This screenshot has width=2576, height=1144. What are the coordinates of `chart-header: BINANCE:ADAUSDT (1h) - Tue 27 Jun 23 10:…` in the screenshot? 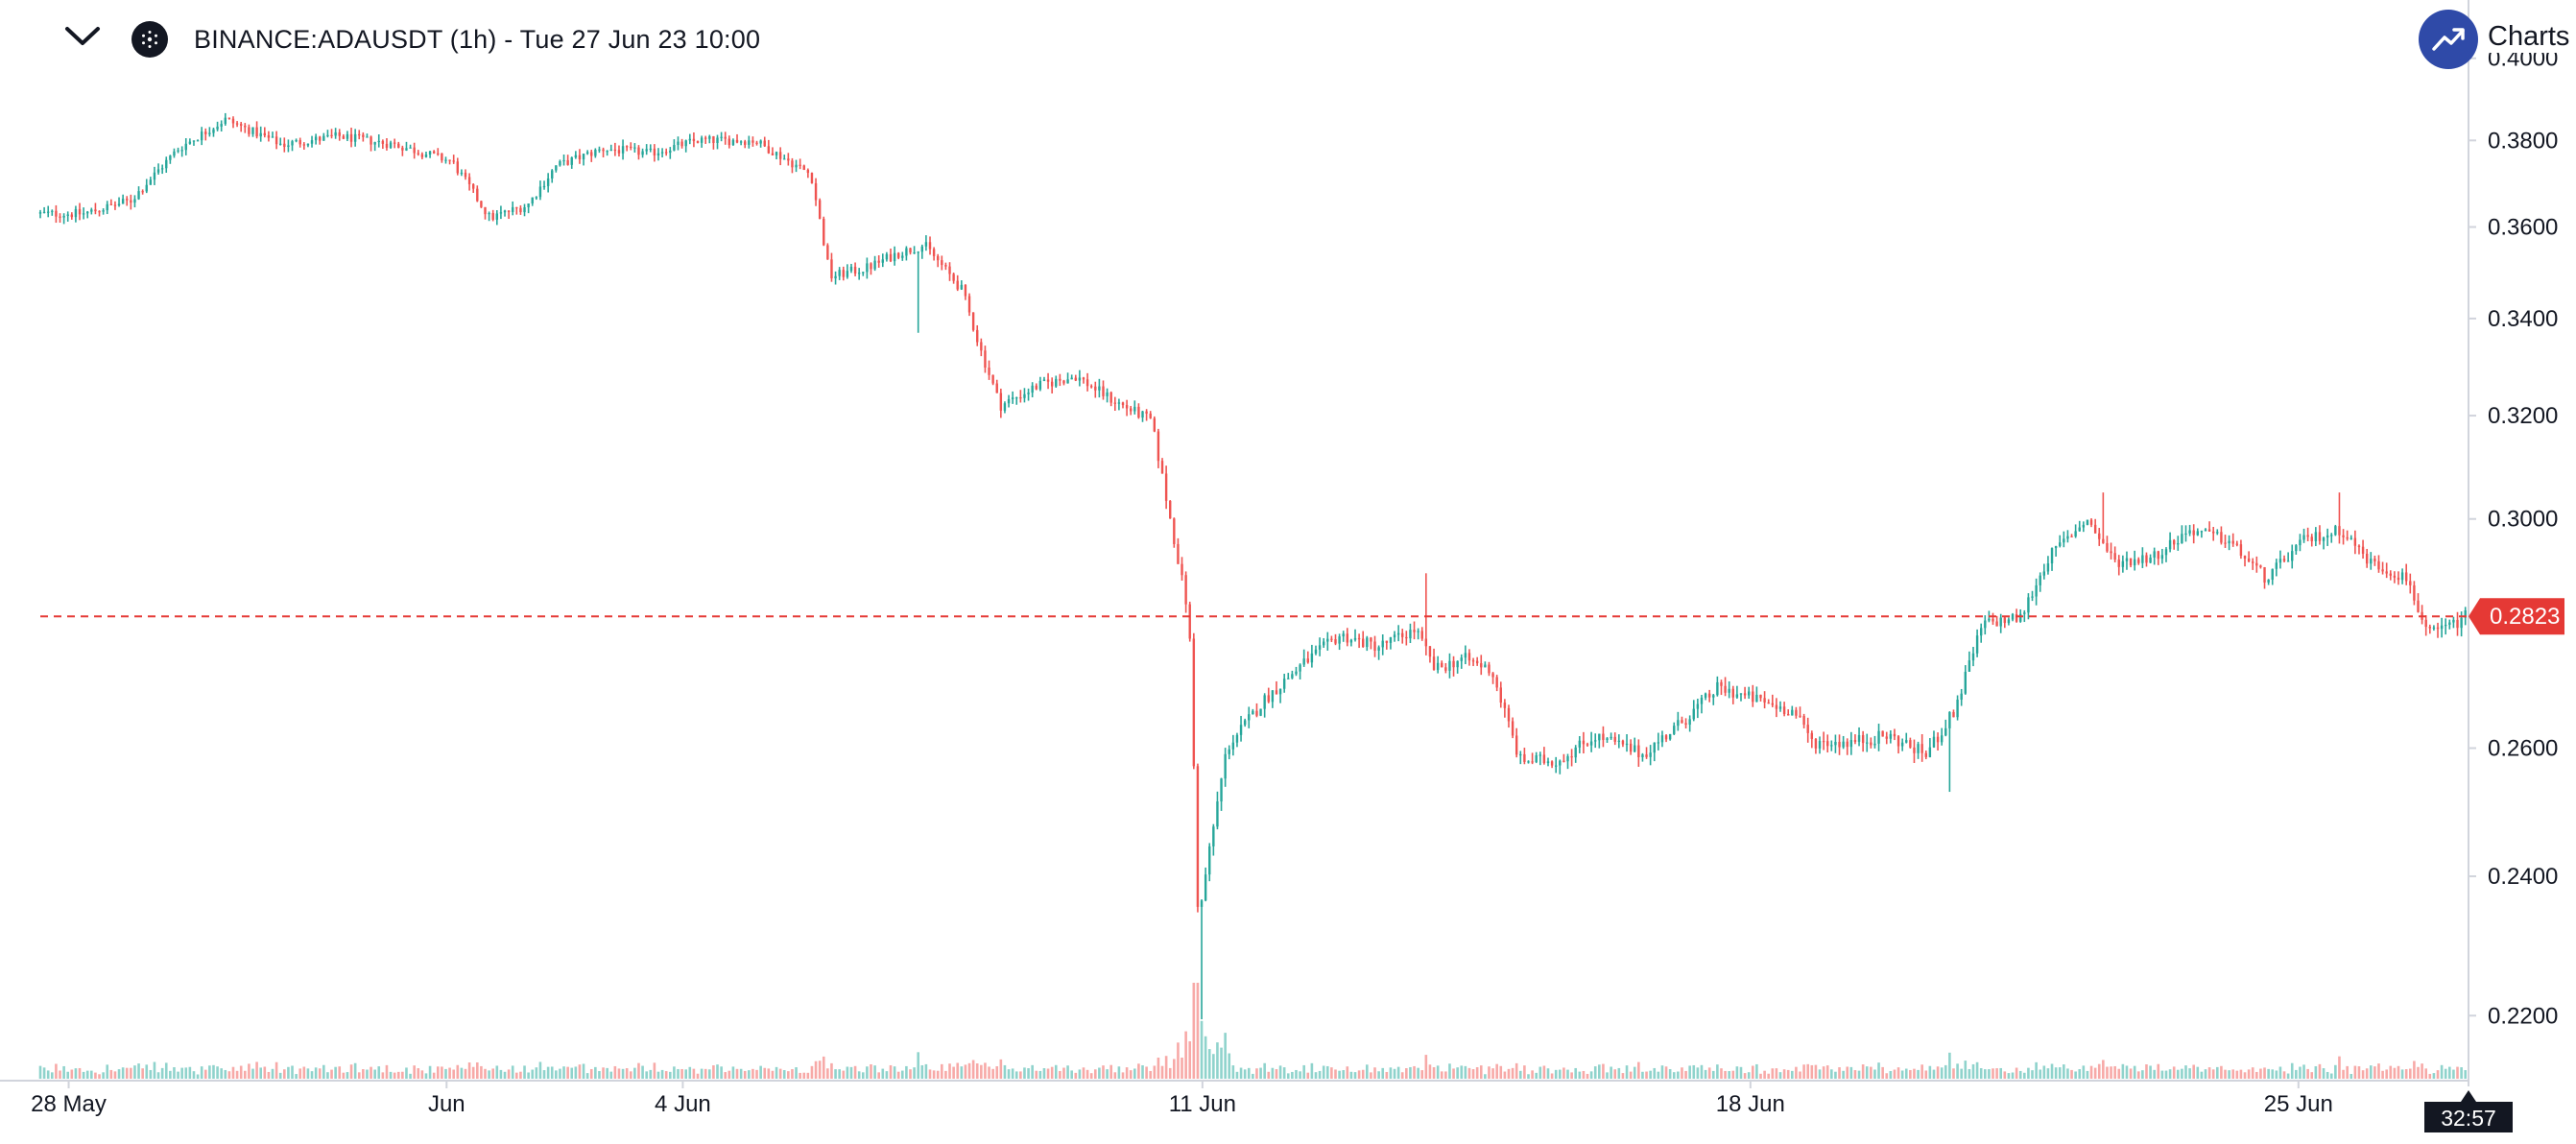 It's located at (1233, 38).